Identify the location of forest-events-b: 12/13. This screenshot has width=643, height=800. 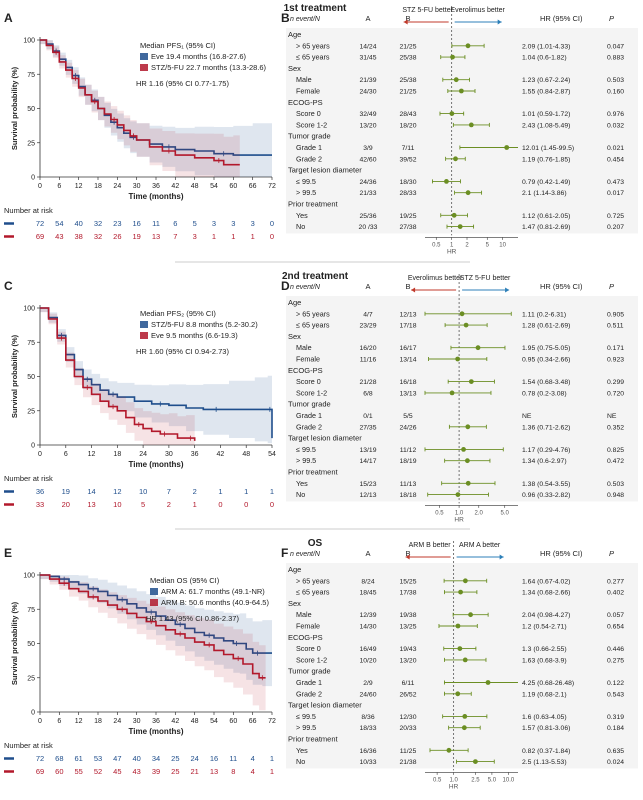
(407, 314).